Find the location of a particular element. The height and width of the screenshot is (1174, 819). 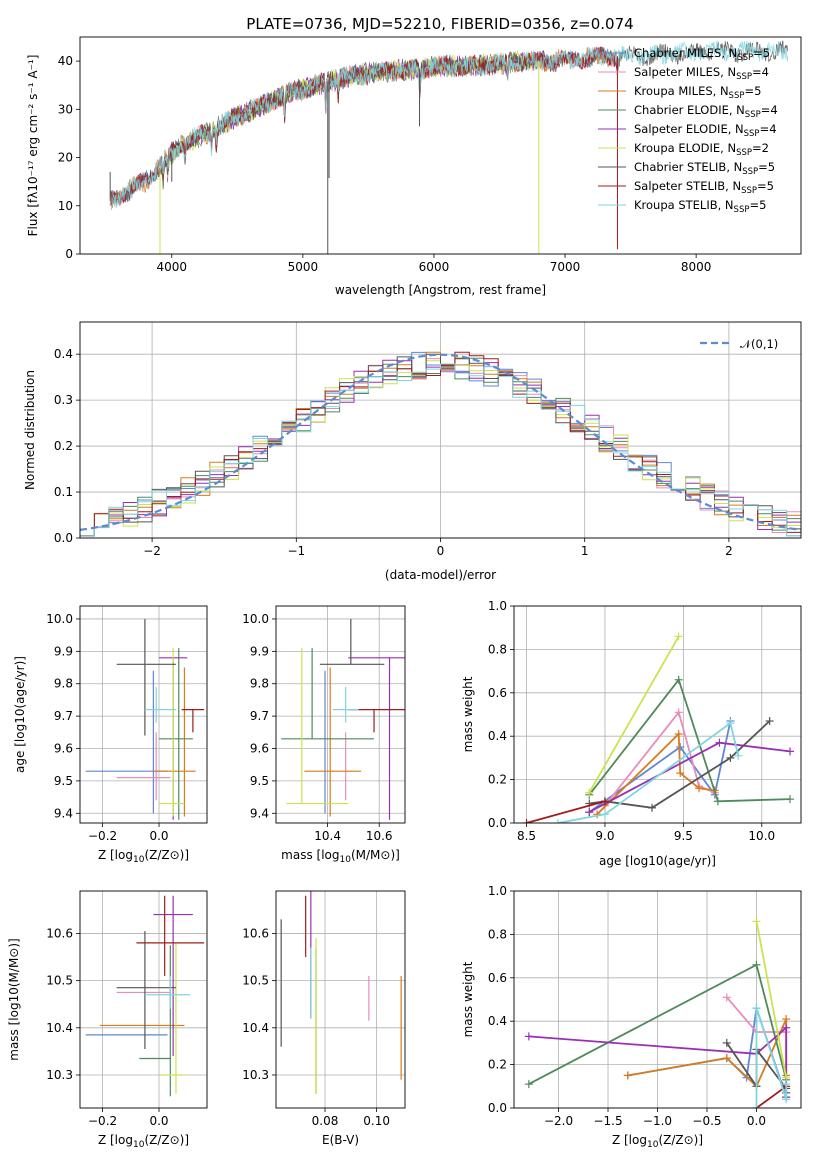

y-tick-label: 9.6 is located at coordinates (63, 749).